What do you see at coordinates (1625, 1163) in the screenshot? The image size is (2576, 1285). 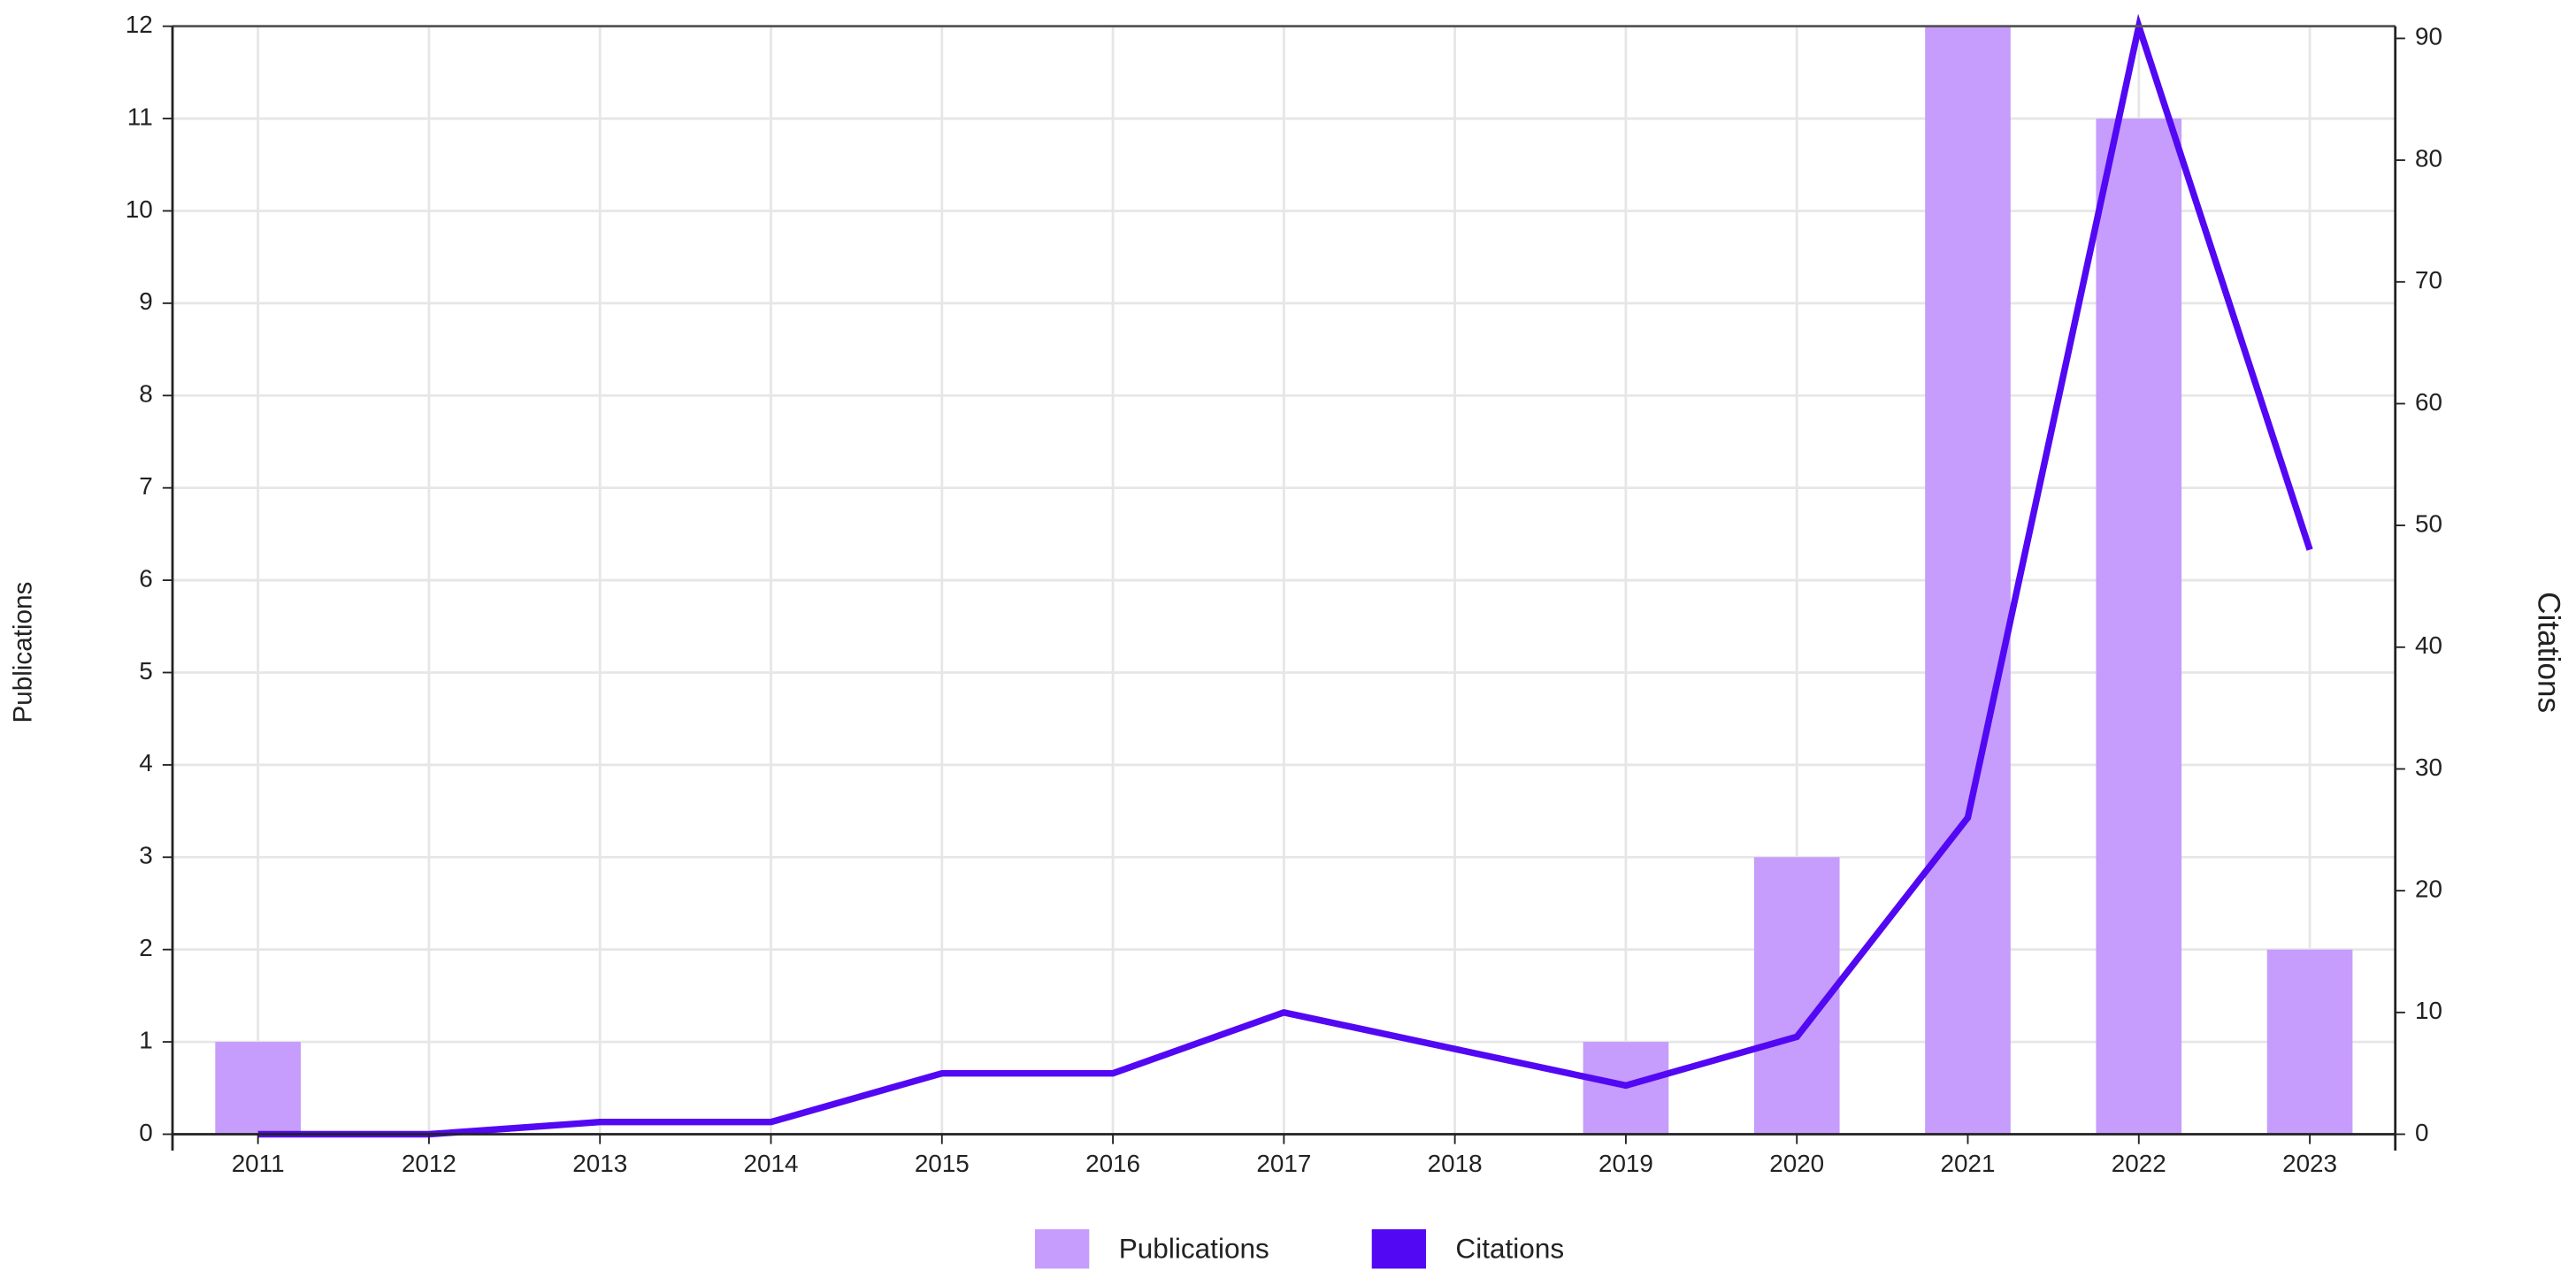 I see `x-tick-label: 2019` at bounding box center [1625, 1163].